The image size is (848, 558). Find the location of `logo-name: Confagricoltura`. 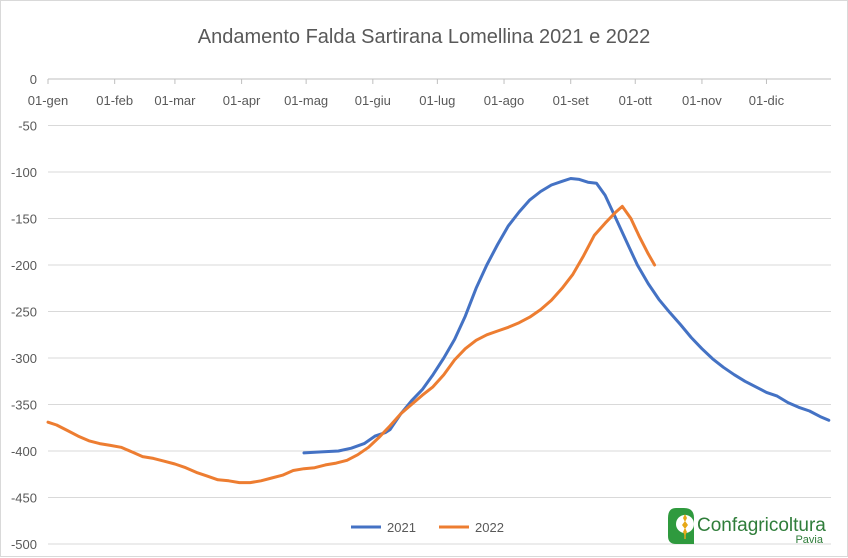

logo-name: Confagricoltura is located at coordinates (761, 525).